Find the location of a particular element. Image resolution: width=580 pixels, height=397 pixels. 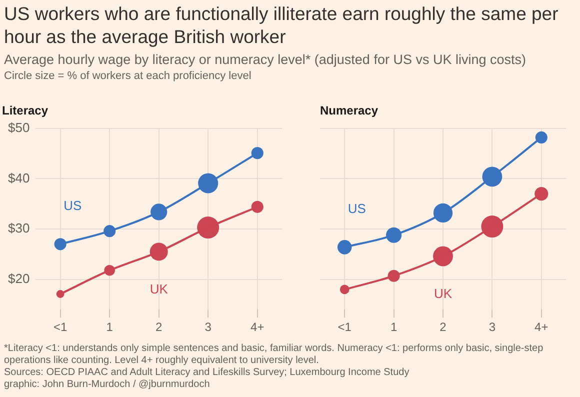

y-tick-label: $40 is located at coordinates (19, 178).